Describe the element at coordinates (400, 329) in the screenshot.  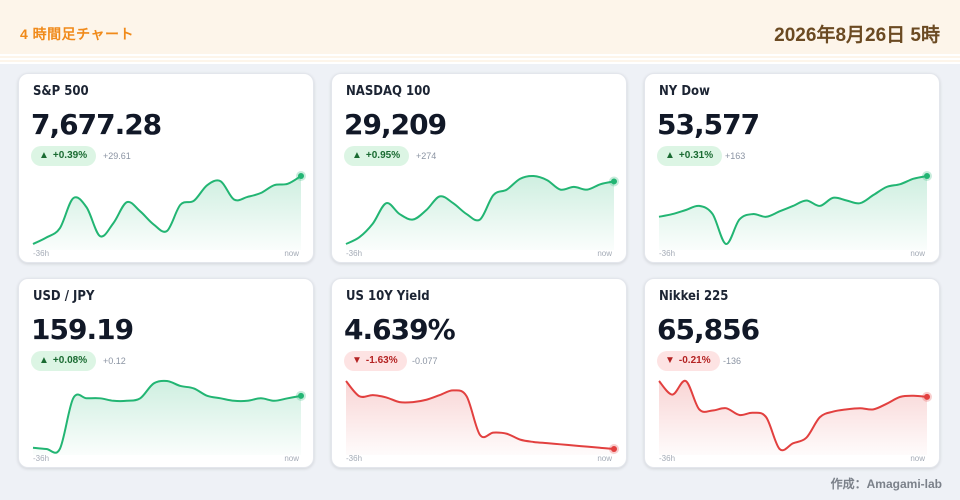
I see `card-value: 4.639%` at that location.